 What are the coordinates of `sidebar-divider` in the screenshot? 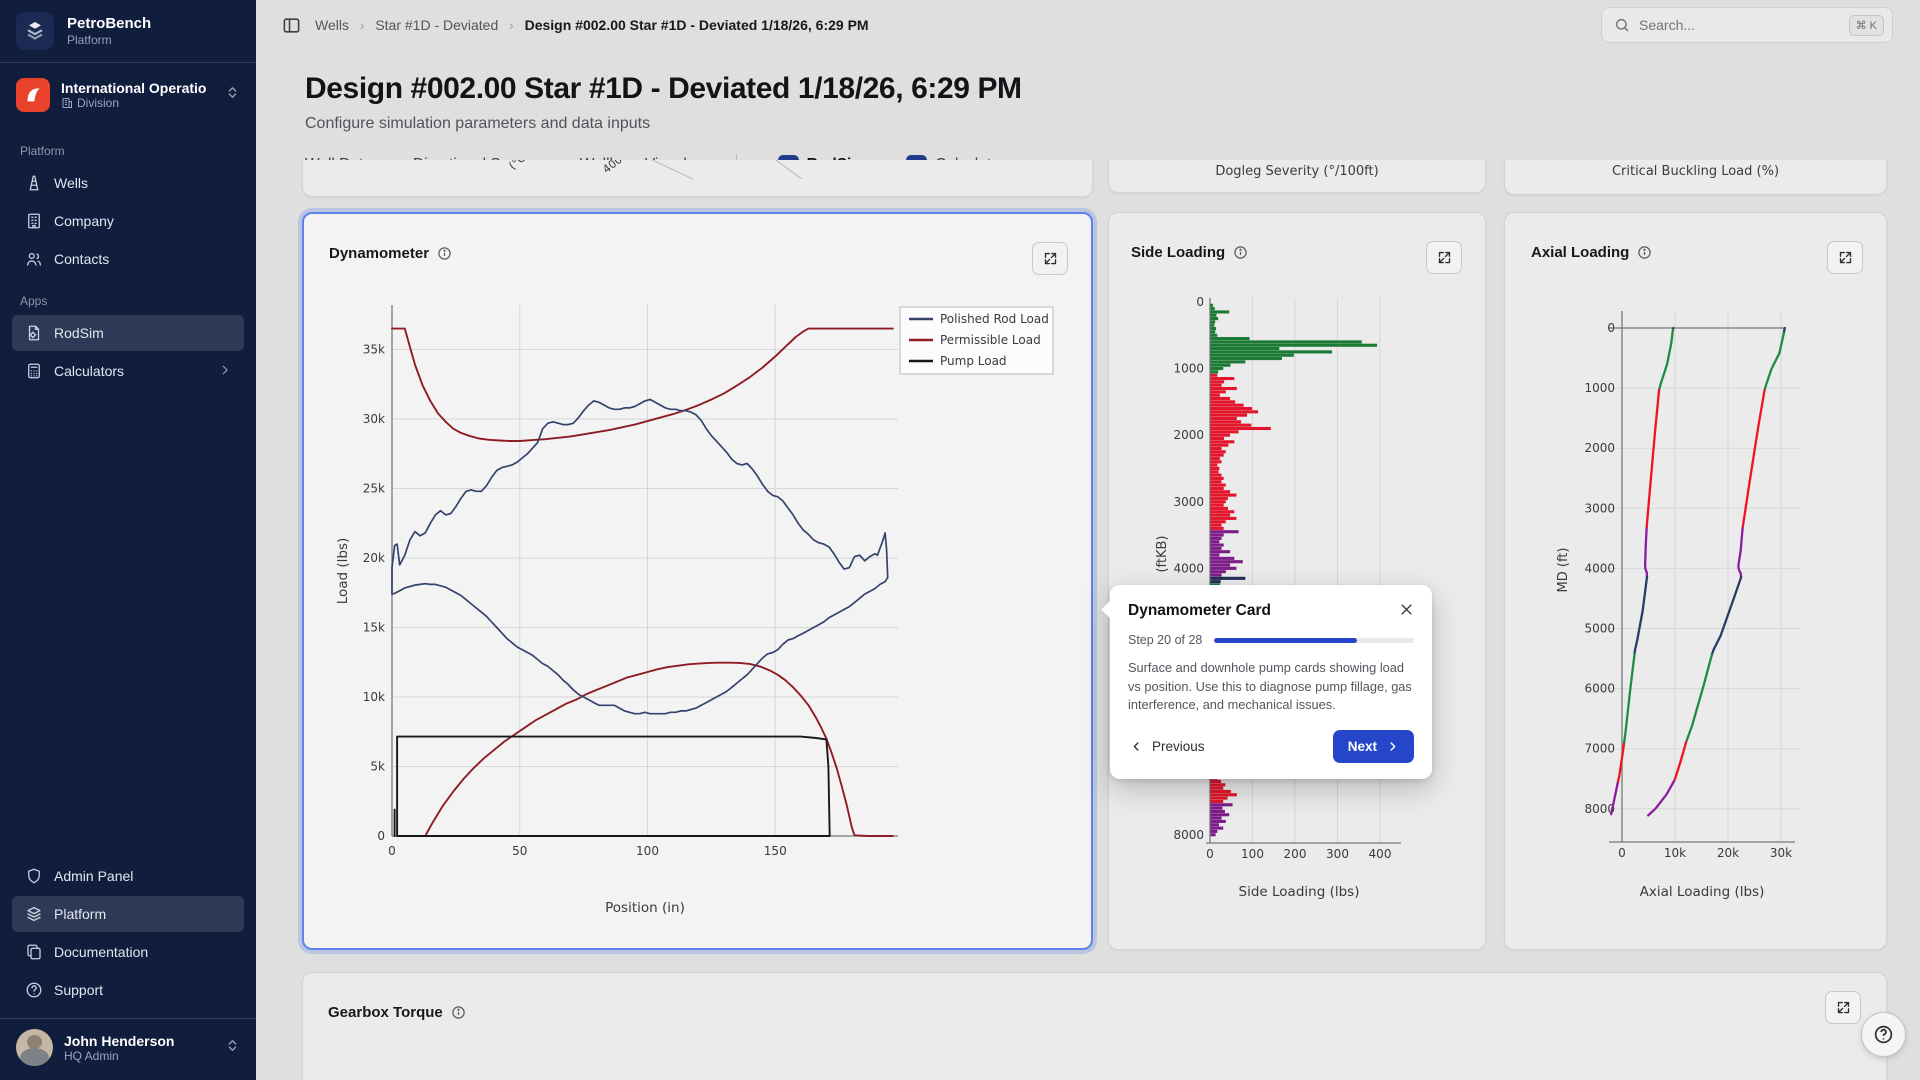 It's located at (128, 62).